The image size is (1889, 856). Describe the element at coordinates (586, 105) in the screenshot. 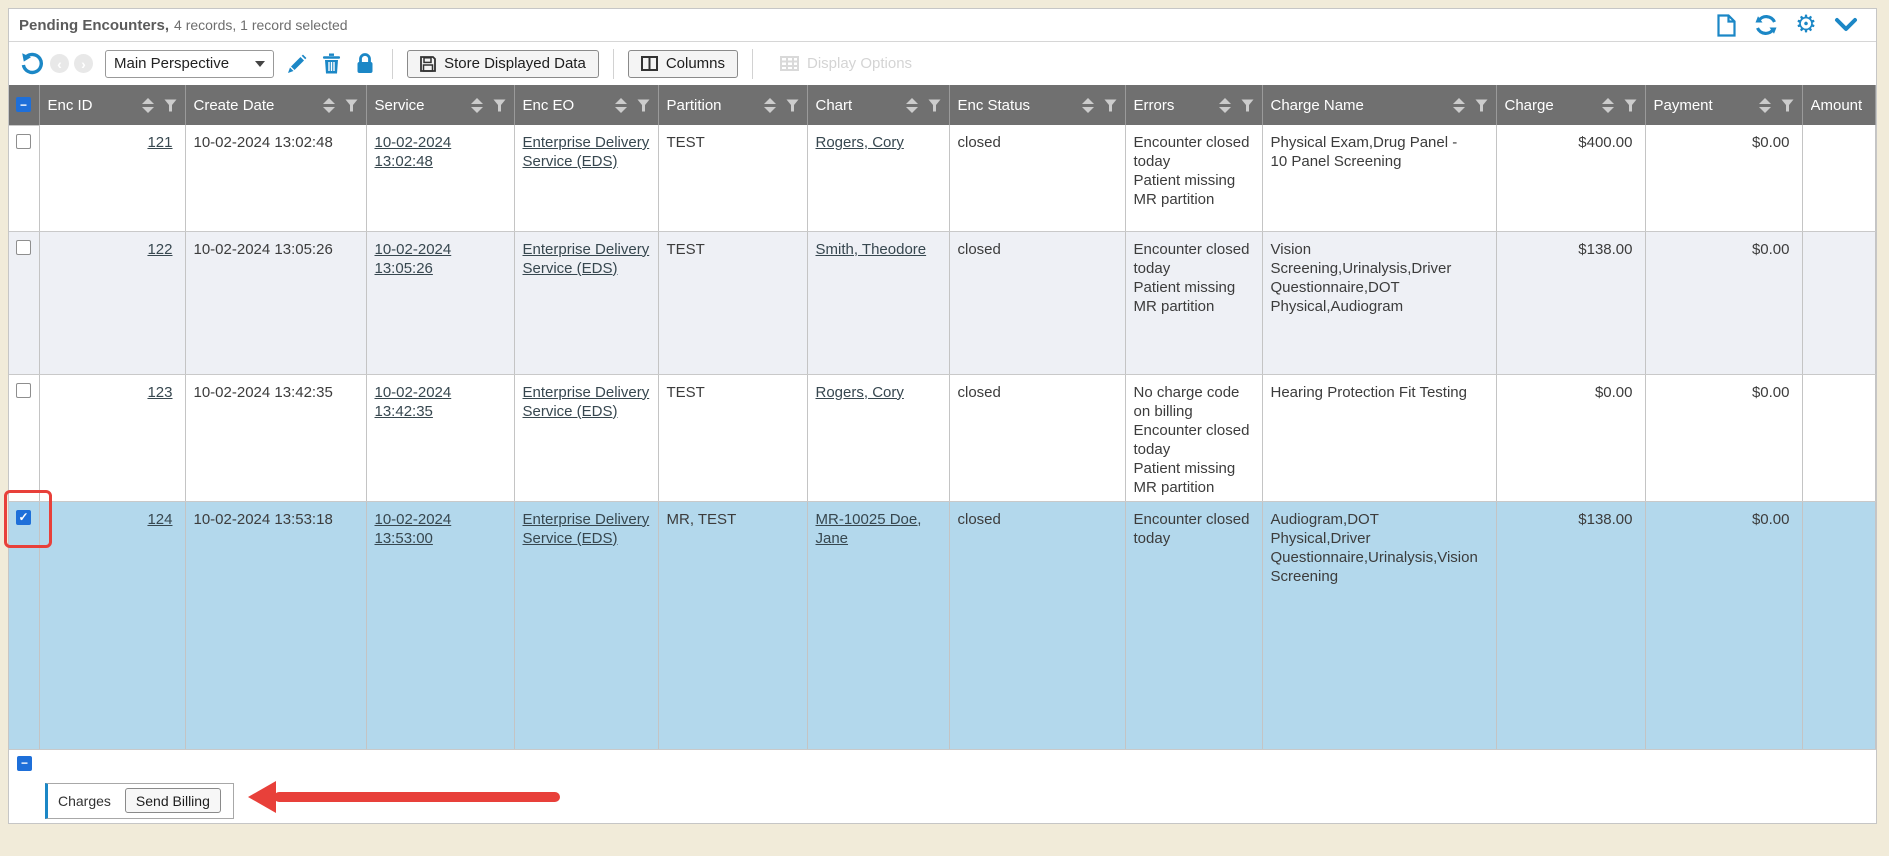

I see `column-header-enc_eo: Enc EO` at that location.